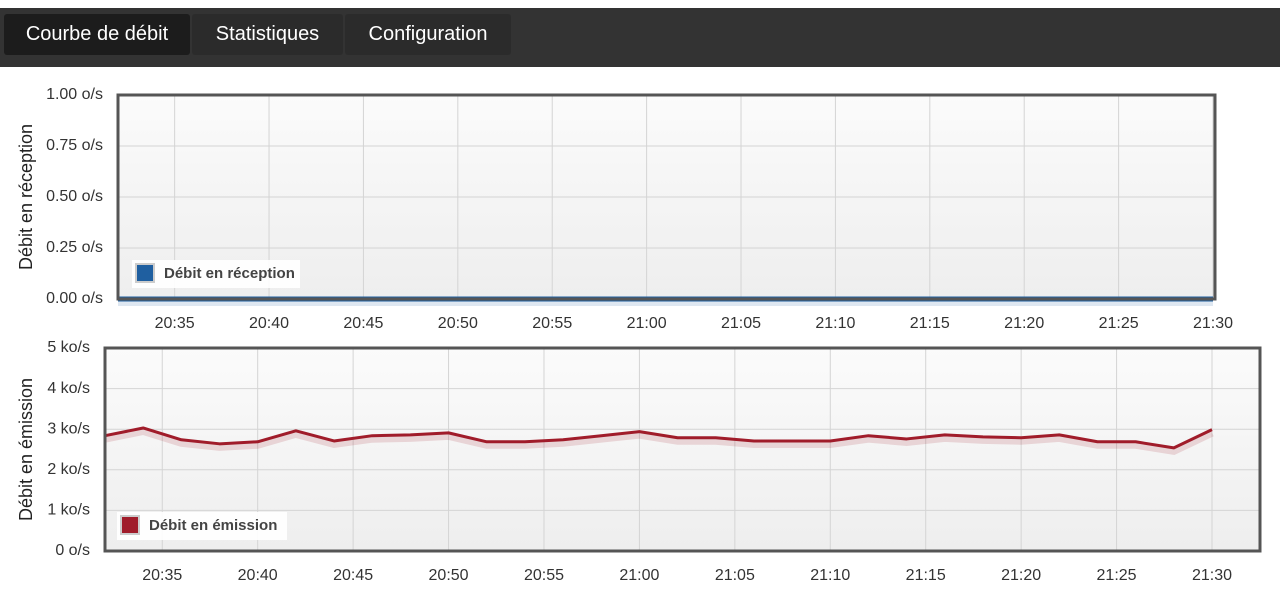 Image resolution: width=1280 pixels, height=602 pixels. What do you see at coordinates (74, 196) in the screenshot?
I see `y-tick-label: 0.50 o/s` at bounding box center [74, 196].